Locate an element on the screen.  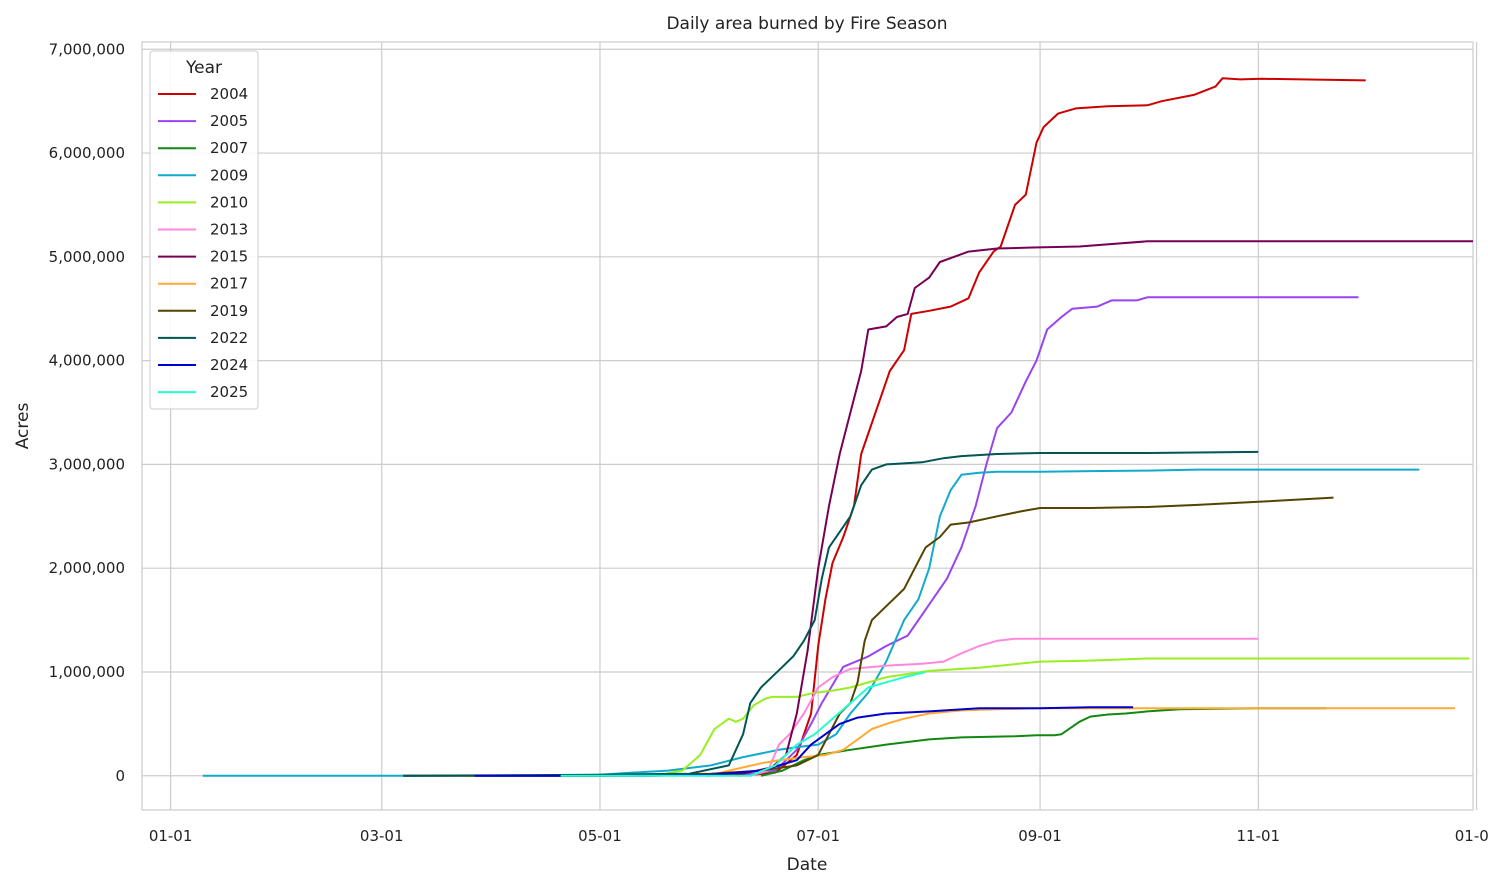
y-tick-label: 3,000,000 is located at coordinates (87, 464).